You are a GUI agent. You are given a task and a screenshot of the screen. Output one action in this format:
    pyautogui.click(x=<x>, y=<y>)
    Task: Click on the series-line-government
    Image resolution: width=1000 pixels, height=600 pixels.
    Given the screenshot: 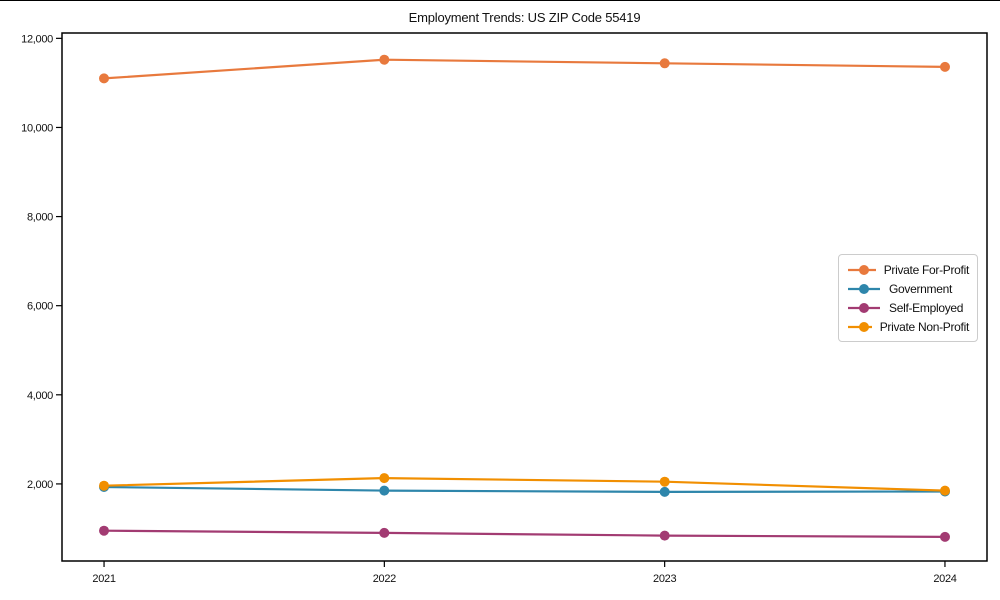 What is the action you would take?
    pyautogui.click(x=524, y=489)
    